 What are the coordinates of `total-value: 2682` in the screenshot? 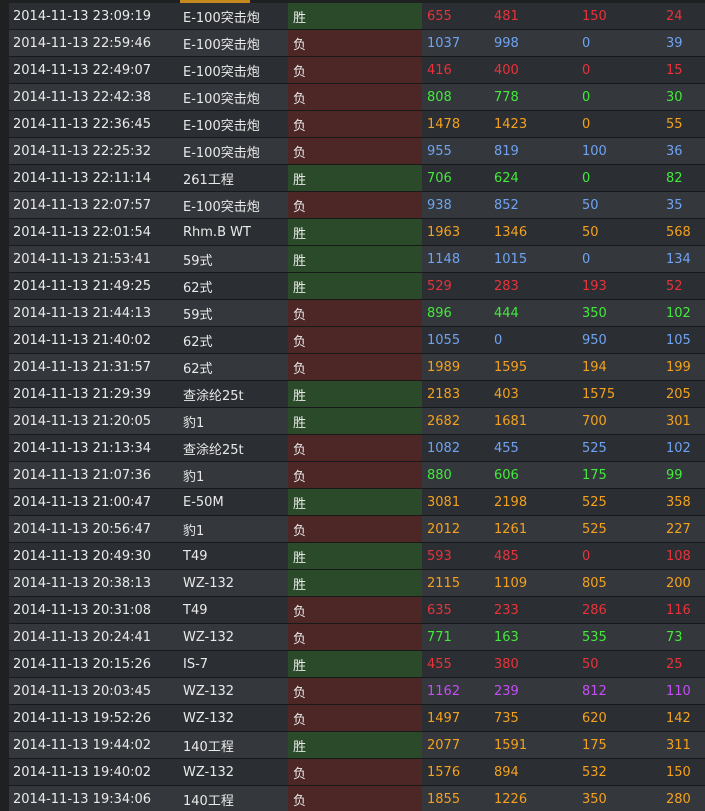 It's located at (444, 421).